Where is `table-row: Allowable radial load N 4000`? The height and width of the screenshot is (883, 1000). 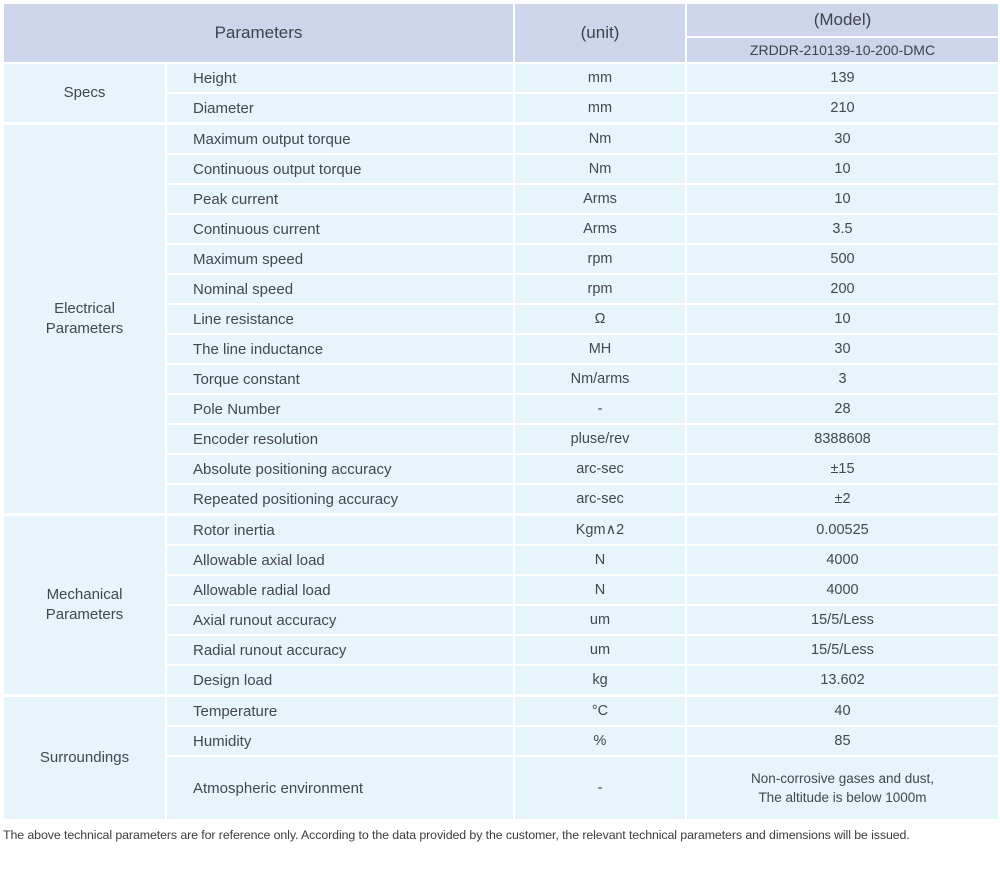 table-row: Allowable radial load N 4000 is located at coordinates (501, 590).